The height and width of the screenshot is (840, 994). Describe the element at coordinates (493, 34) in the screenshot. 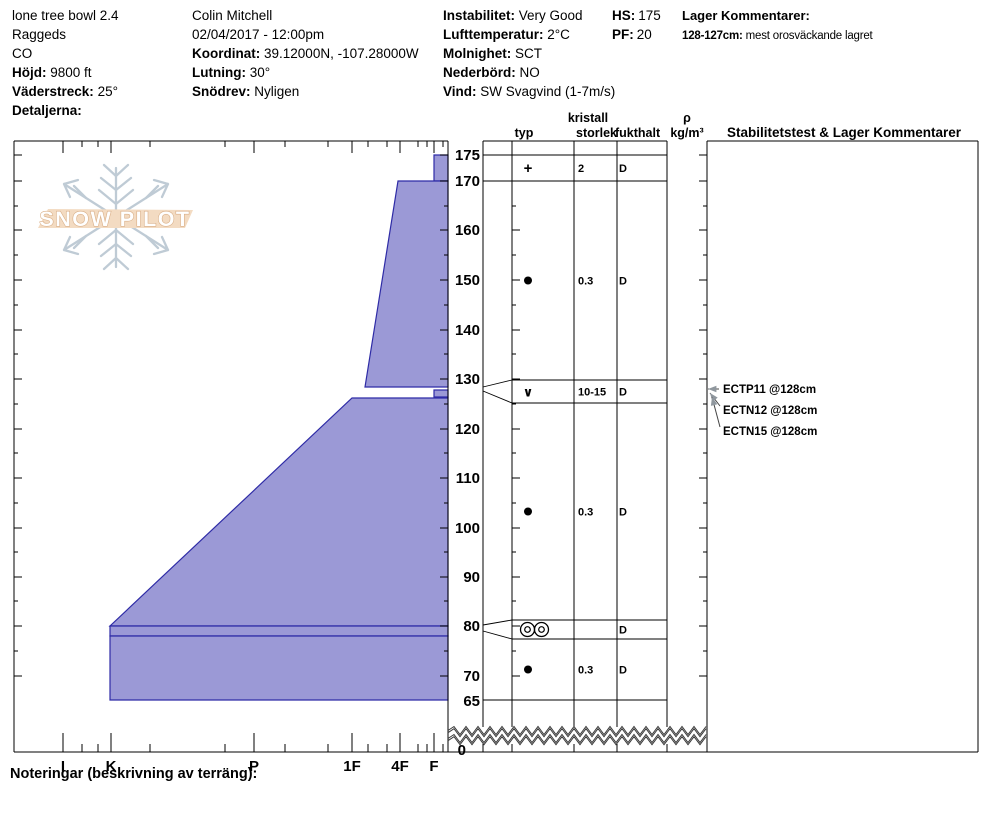

I see `airtemp-label: Lufttemperatur:` at that location.